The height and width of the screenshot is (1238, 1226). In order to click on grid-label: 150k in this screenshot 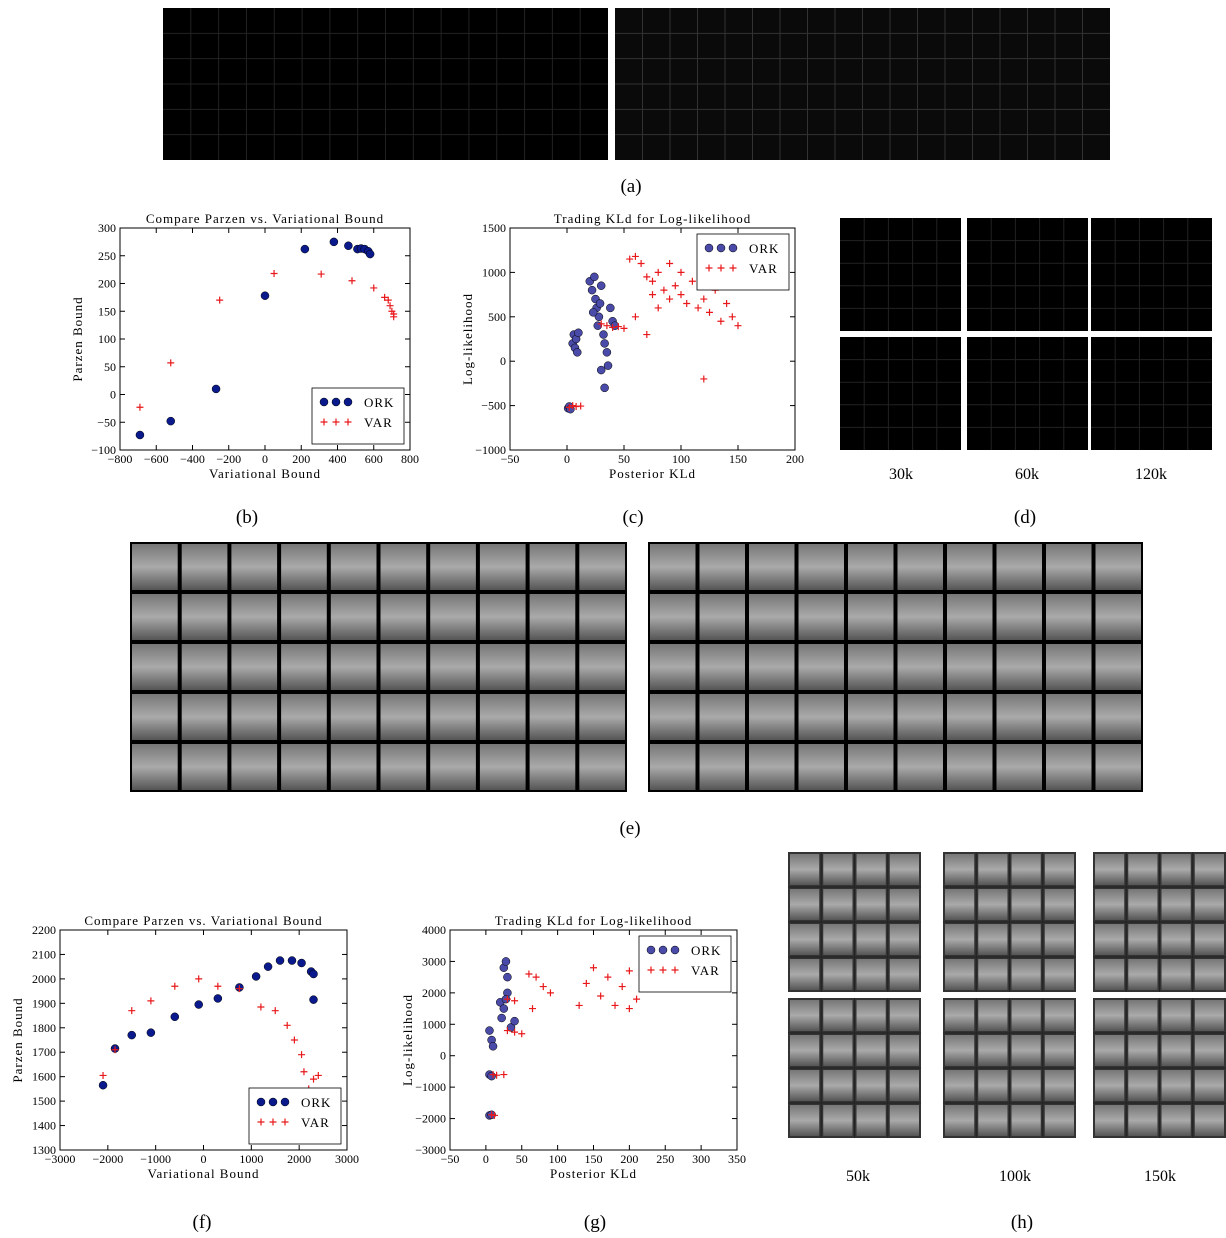, I will do `click(1160, 1176)`.